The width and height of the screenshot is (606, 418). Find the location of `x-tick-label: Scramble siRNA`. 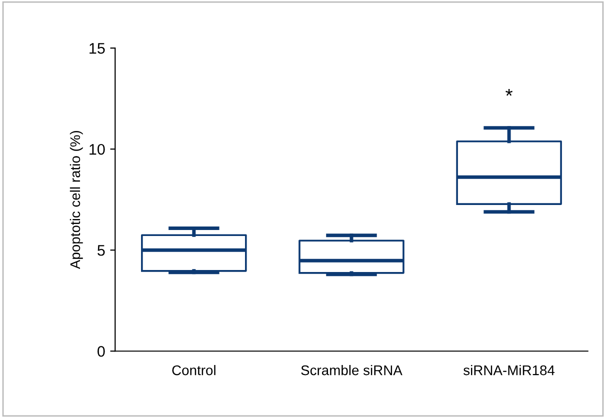

x-tick-label: Scramble siRNA is located at coordinates (351, 370).